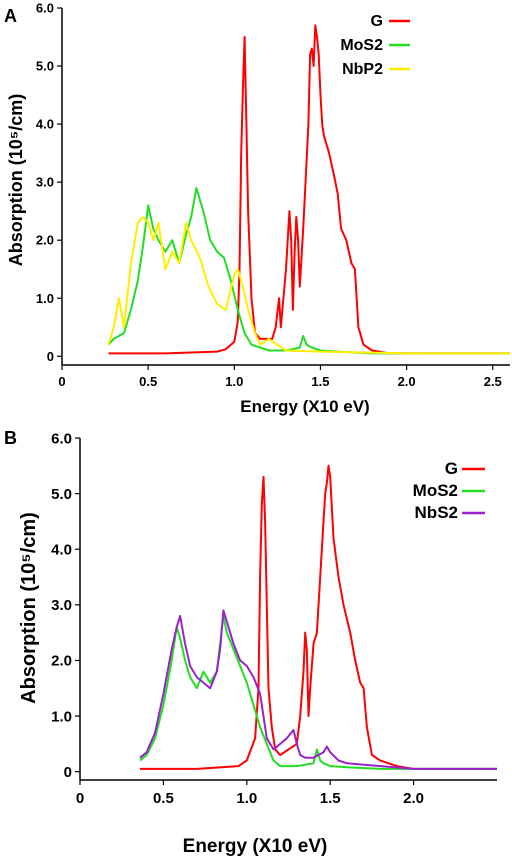 This screenshot has width=512, height=858. Describe the element at coordinates (10, 16) in the screenshot. I see `panel-a-label: A` at that location.